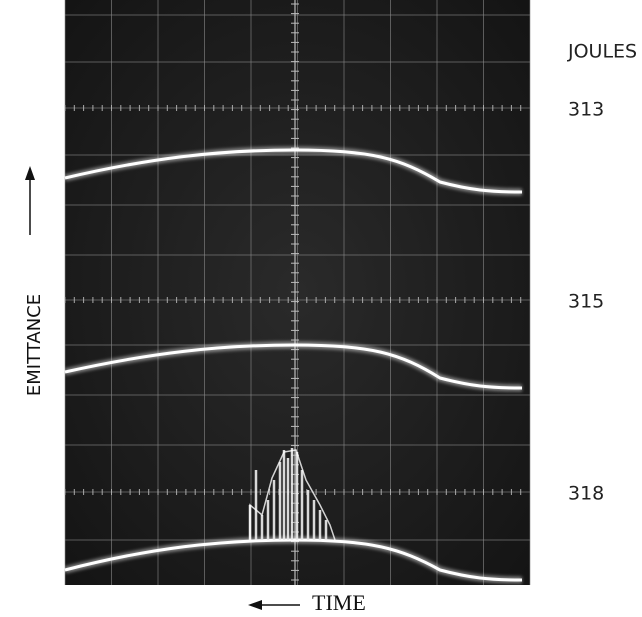  Describe the element at coordinates (586, 302) in the screenshot. I see `trace-label: 315` at that location.